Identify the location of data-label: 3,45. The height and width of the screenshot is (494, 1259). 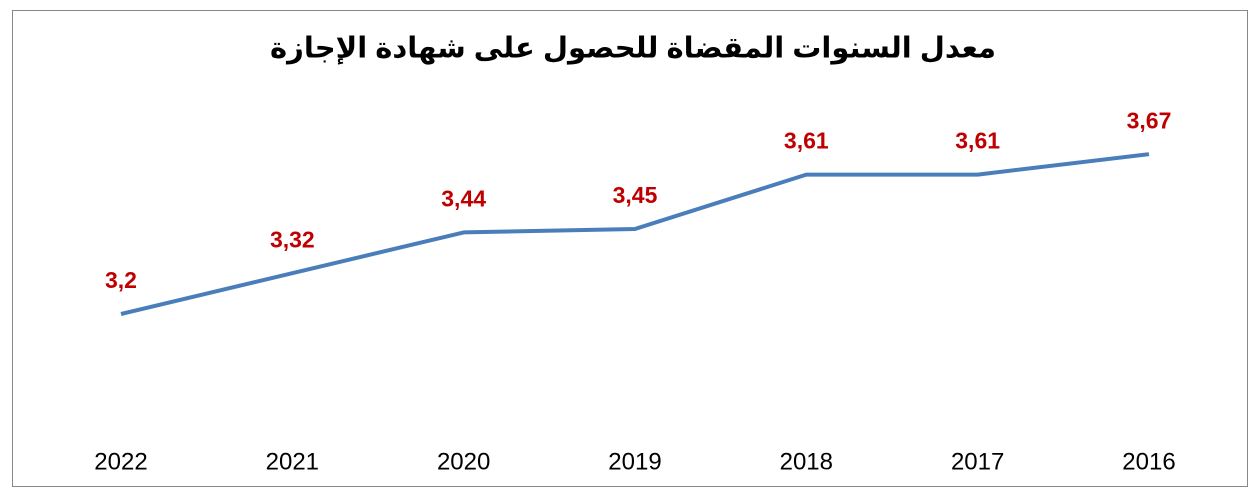
(635, 195).